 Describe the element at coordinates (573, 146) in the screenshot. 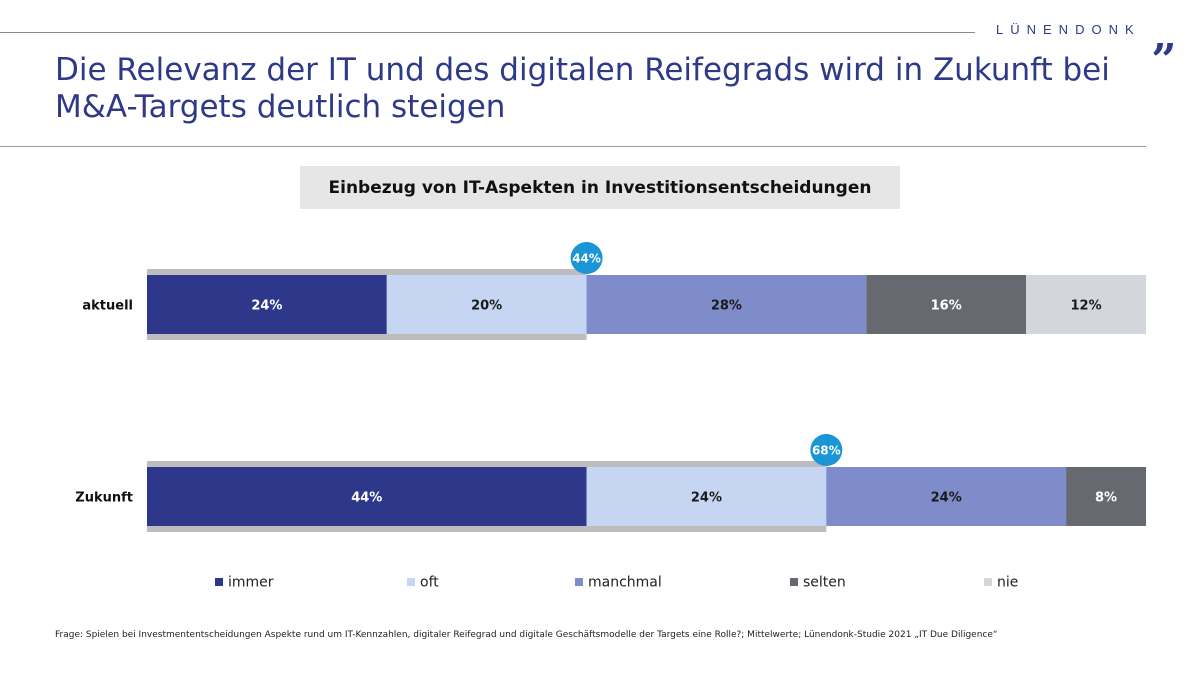

I see `title-divider` at that location.